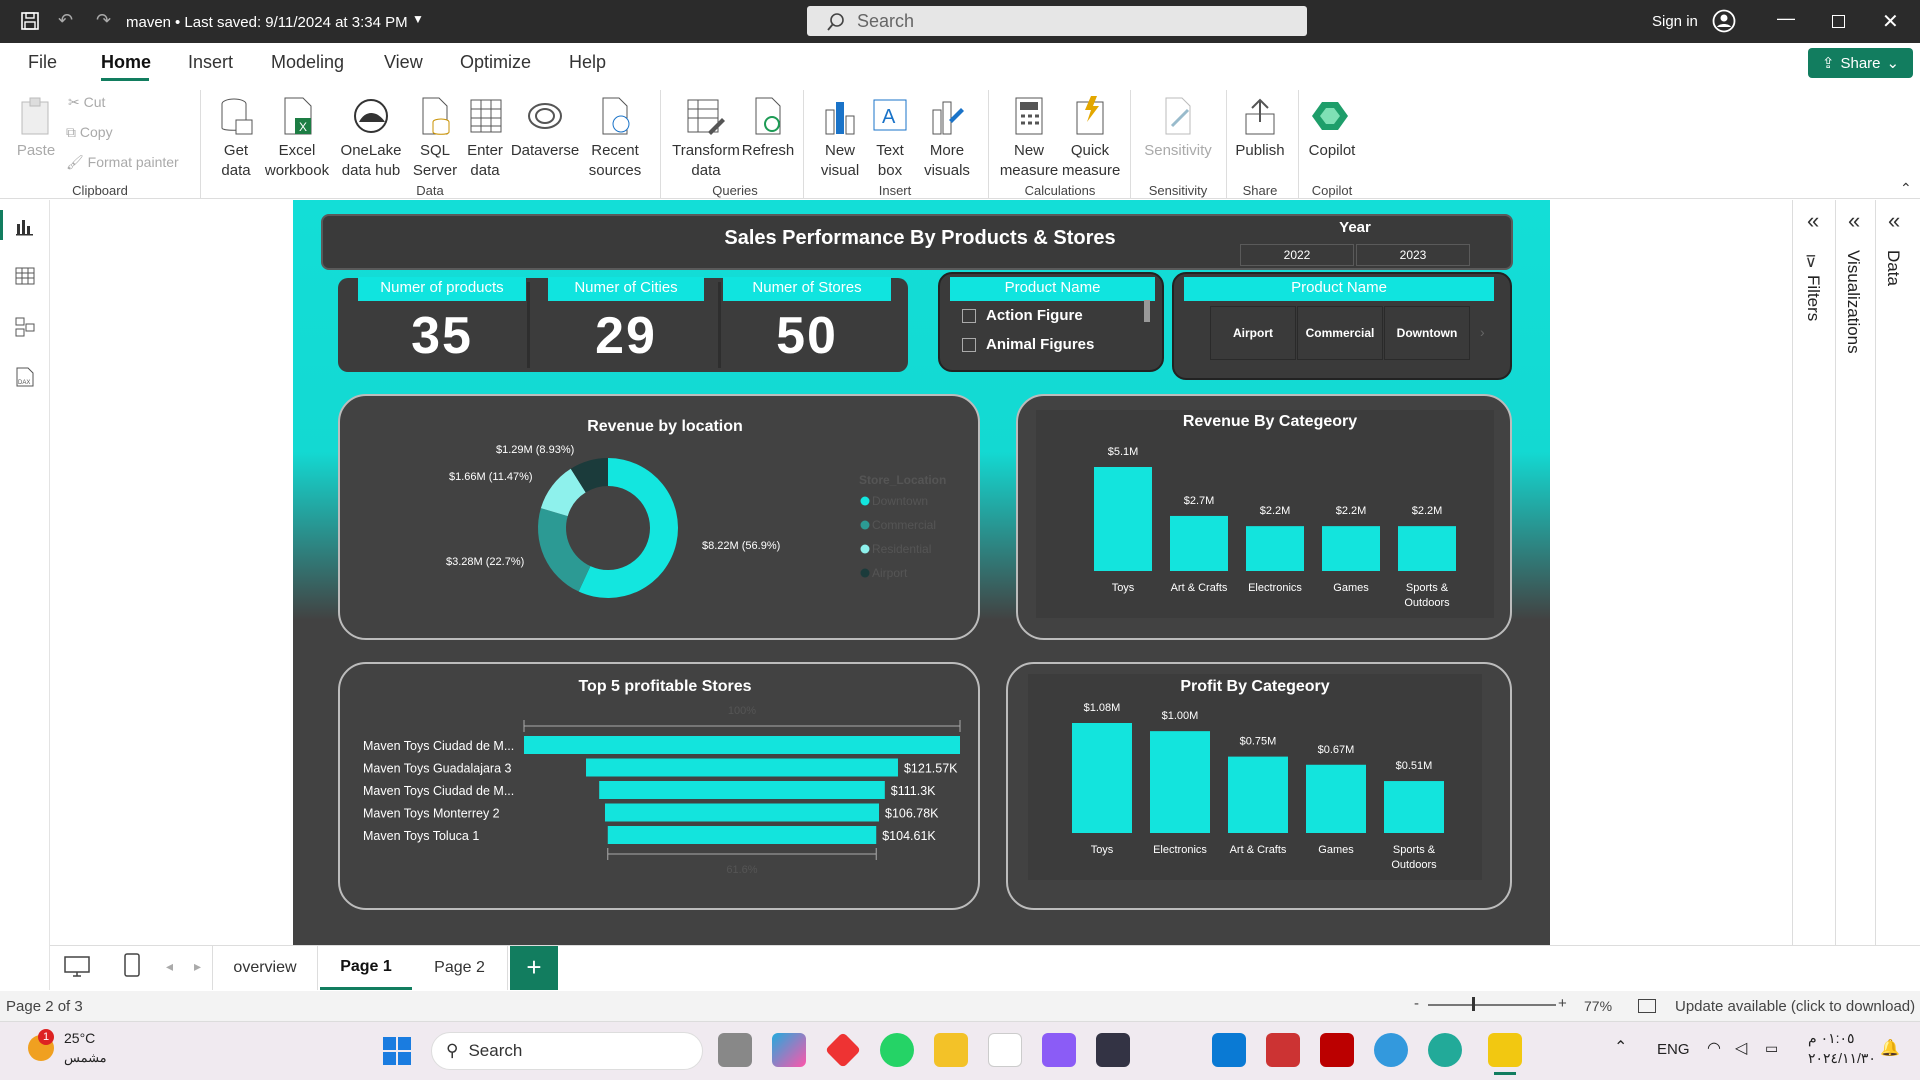  Describe the element at coordinates (1647, 1006) in the screenshot. I see `fit-page-icon` at that location.